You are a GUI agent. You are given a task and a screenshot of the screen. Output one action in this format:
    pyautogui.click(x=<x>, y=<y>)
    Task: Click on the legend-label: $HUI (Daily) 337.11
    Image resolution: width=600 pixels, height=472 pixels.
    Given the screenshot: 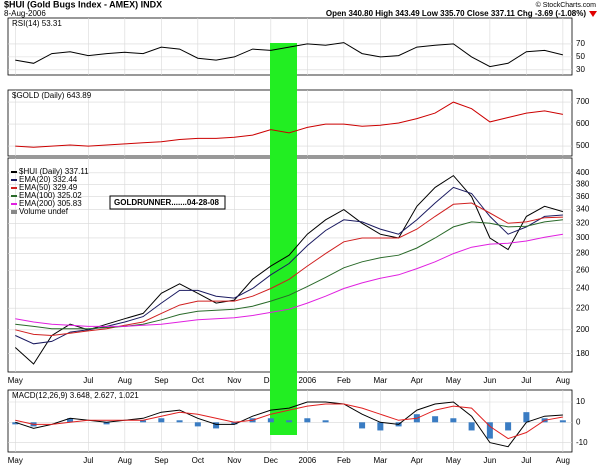 What is the action you would take?
    pyautogui.click(x=54, y=171)
    